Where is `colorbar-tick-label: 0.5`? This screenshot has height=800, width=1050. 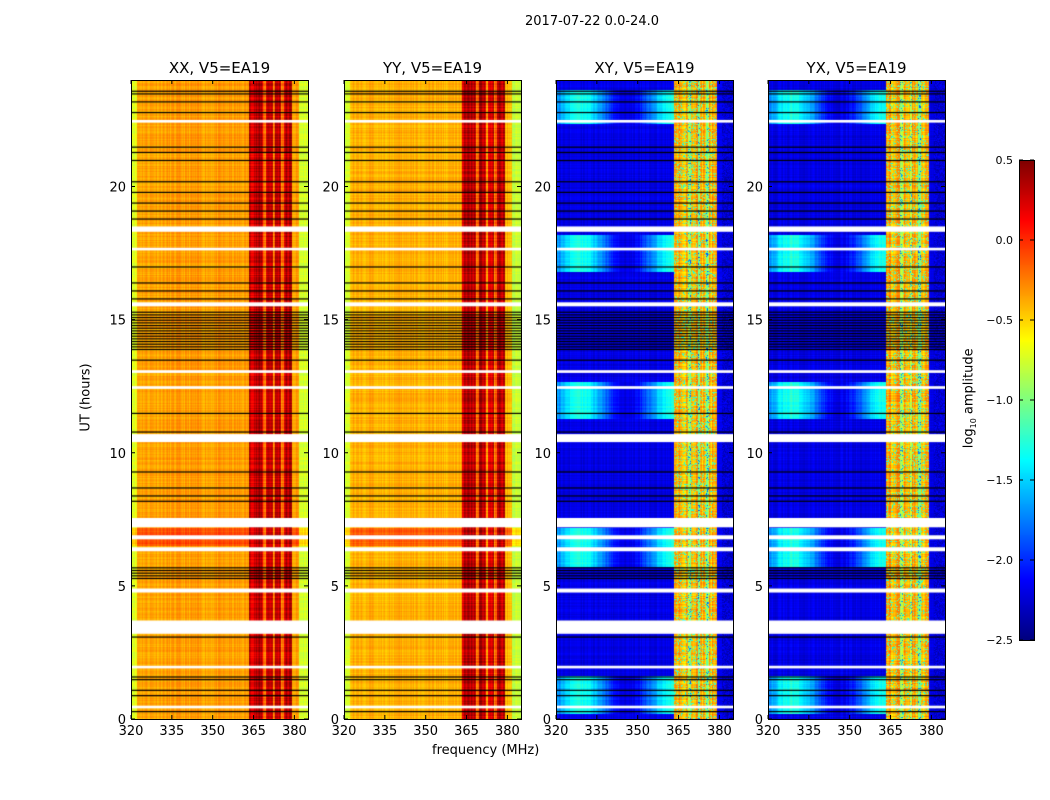 colorbar-tick-label: 0.5 is located at coordinates (1005, 160).